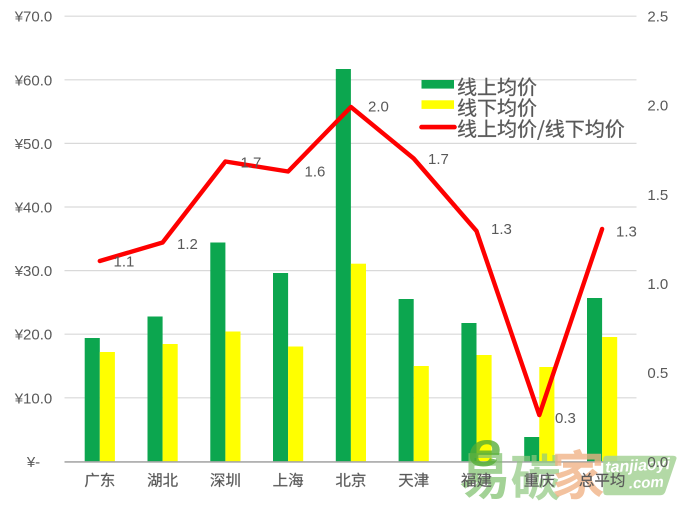 This screenshot has width=683, height=506. I want to click on svg-text: 0.3, so click(565, 418).